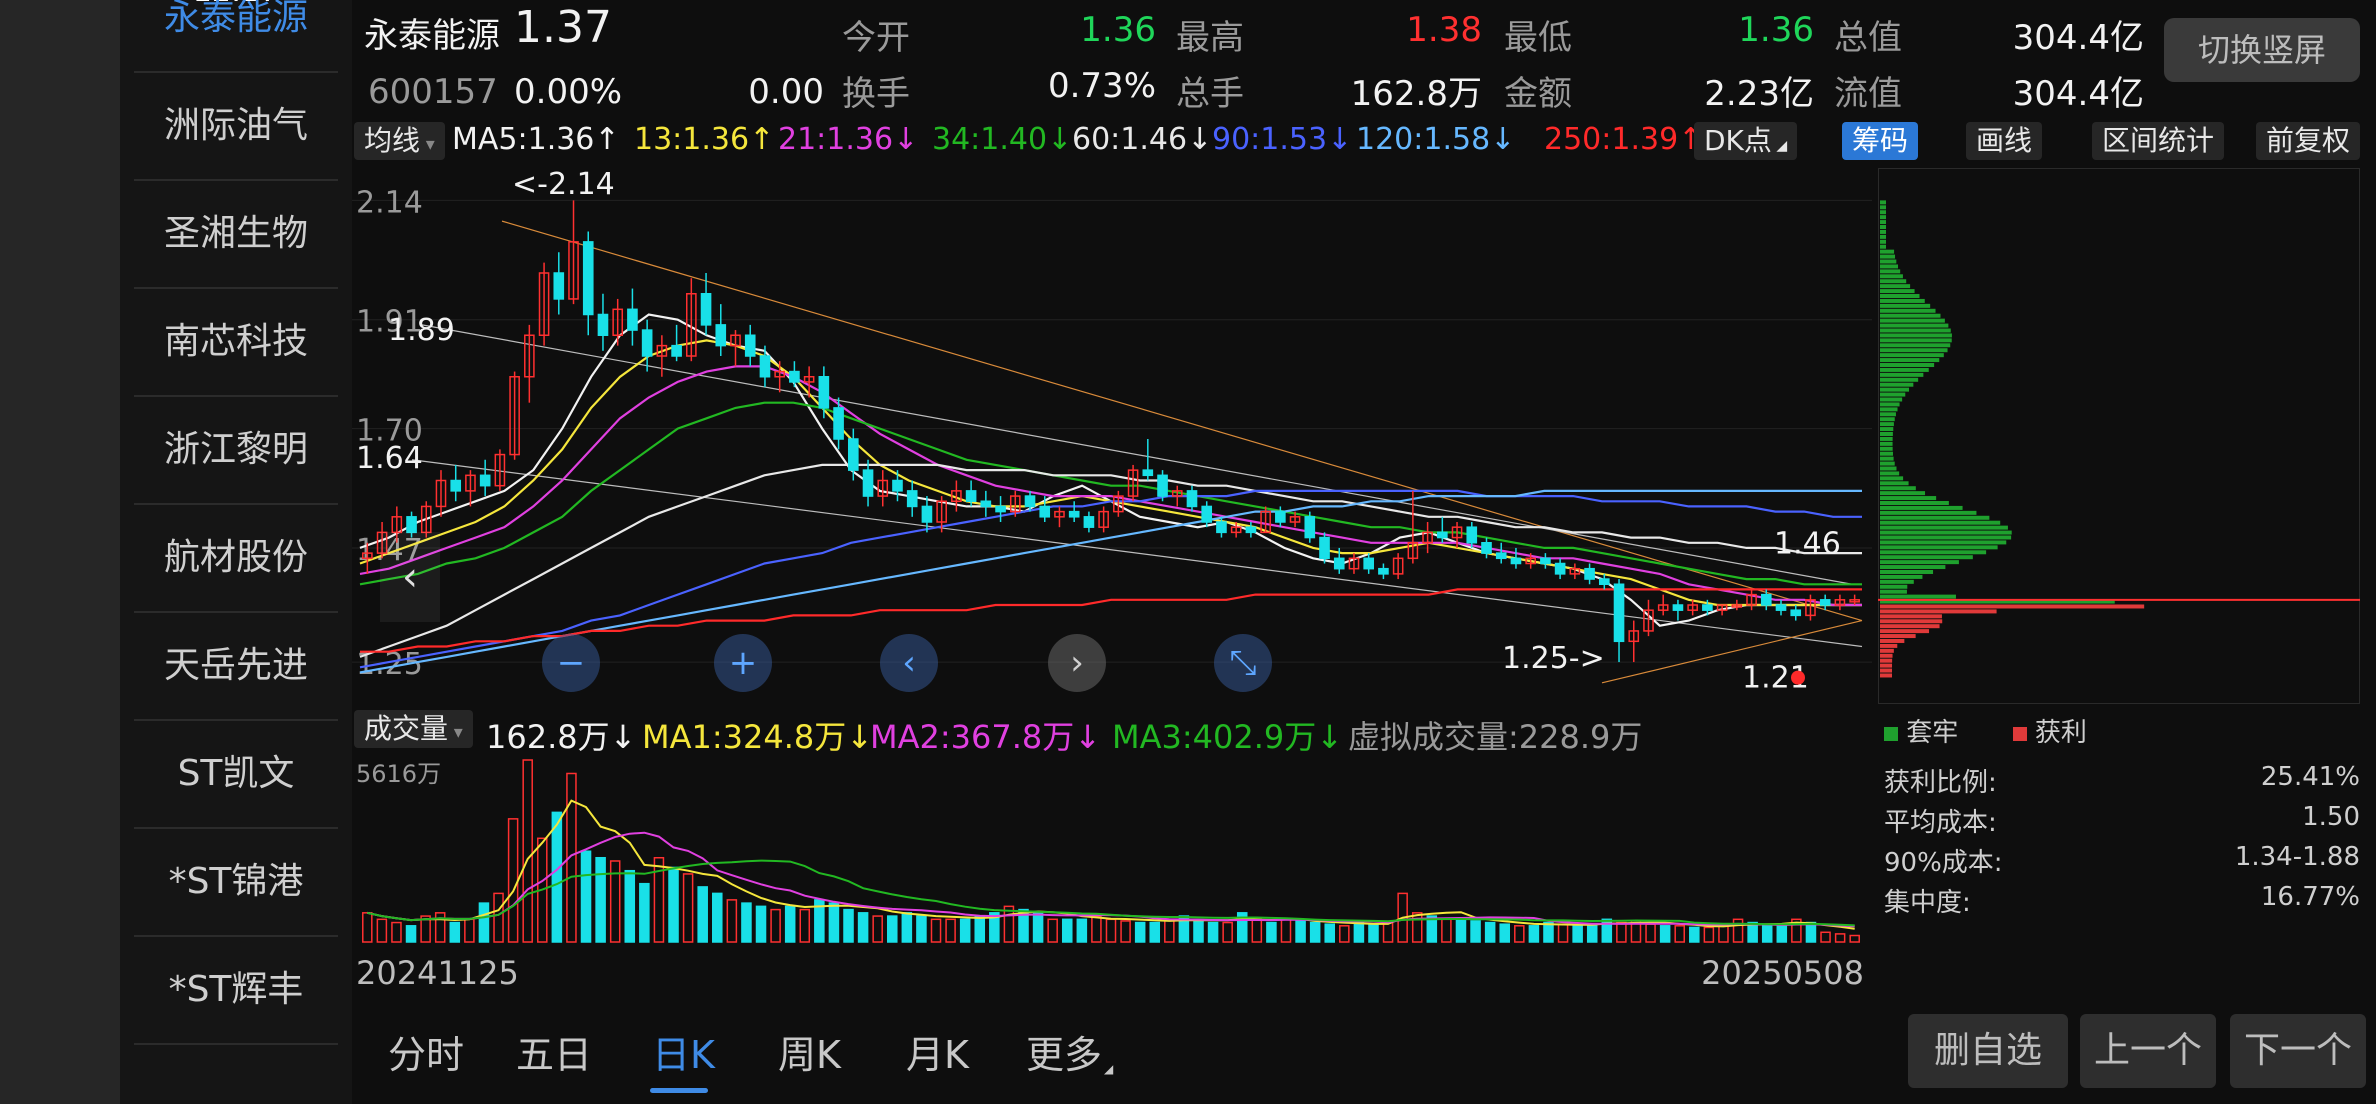 The width and height of the screenshot is (2376, 1104). What do you see at coordinates (413, 729) in the screenshot?
I see `volume-selector: 成交量 ▾` at bounding box center [413, 729].